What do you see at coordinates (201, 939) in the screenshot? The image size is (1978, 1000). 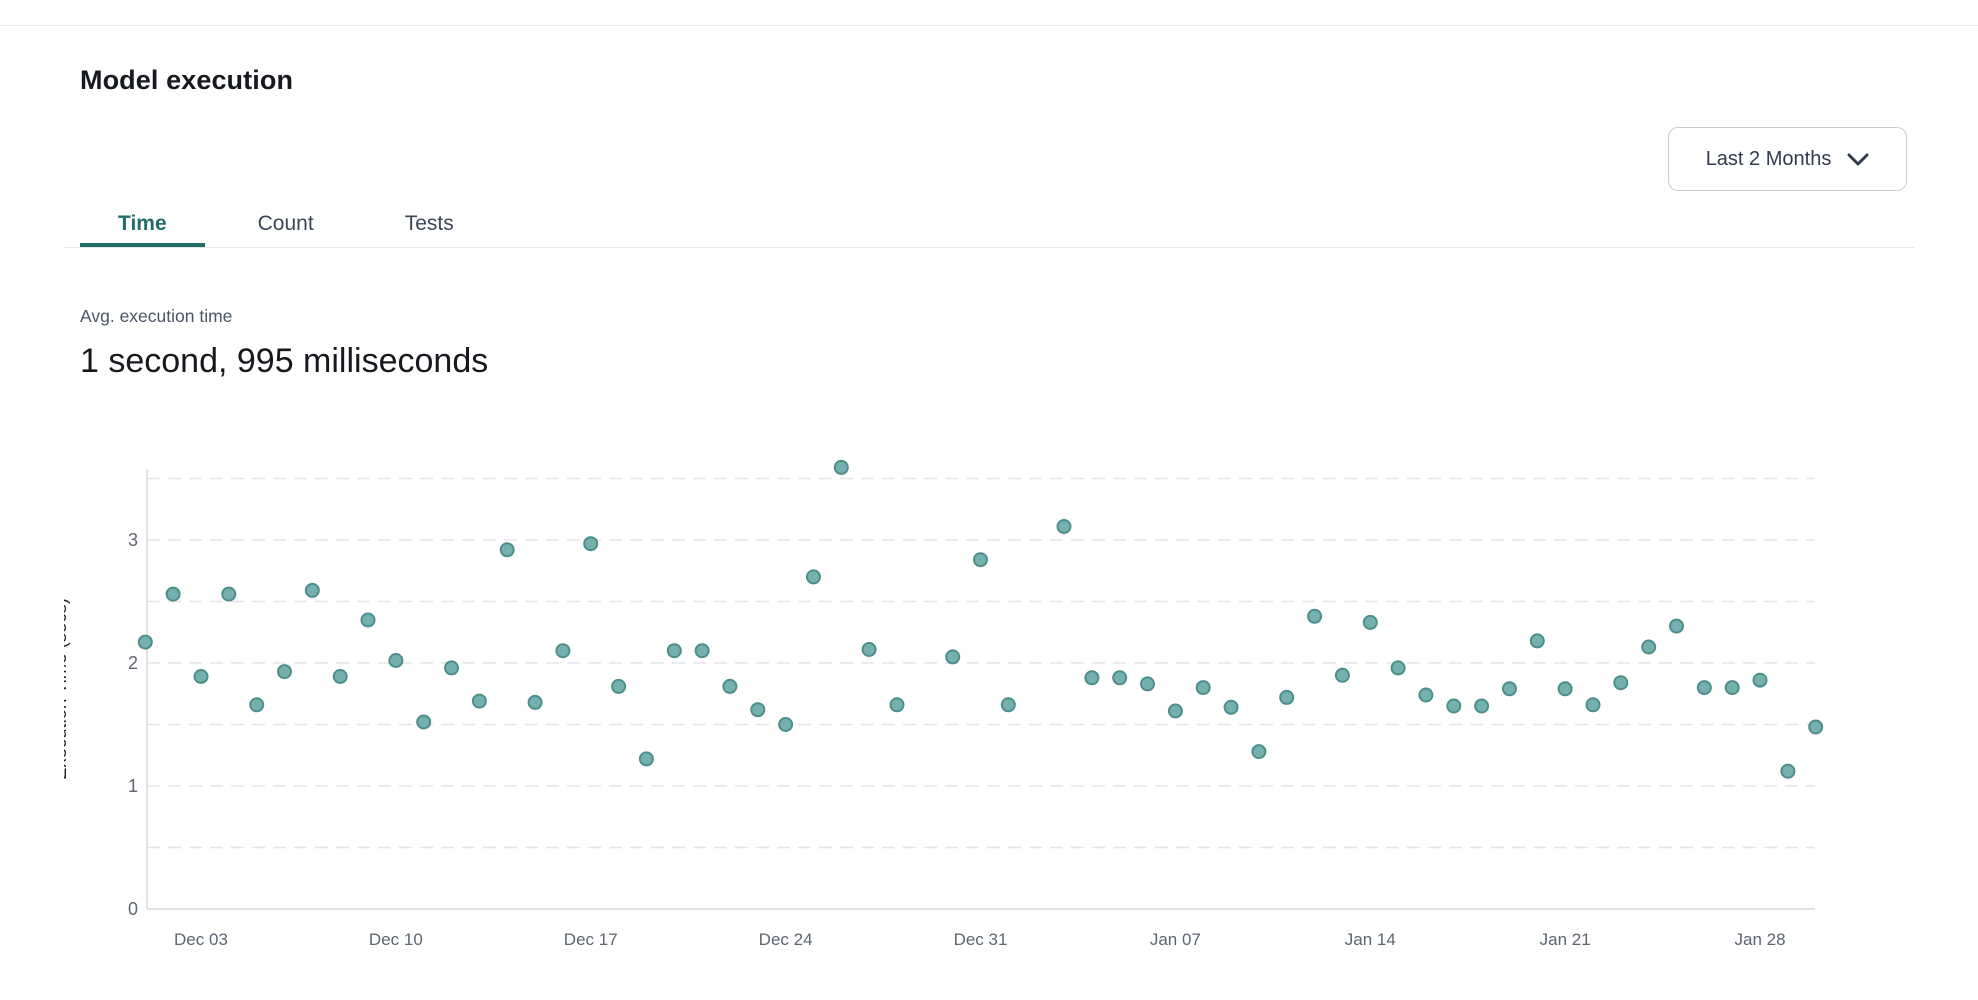 I see `x-tick-label: Dec 03` at bounding box center [201, 939].